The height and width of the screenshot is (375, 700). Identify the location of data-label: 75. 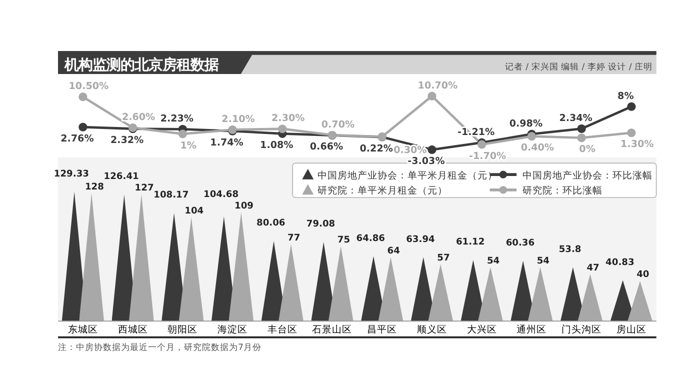
(343, 240).